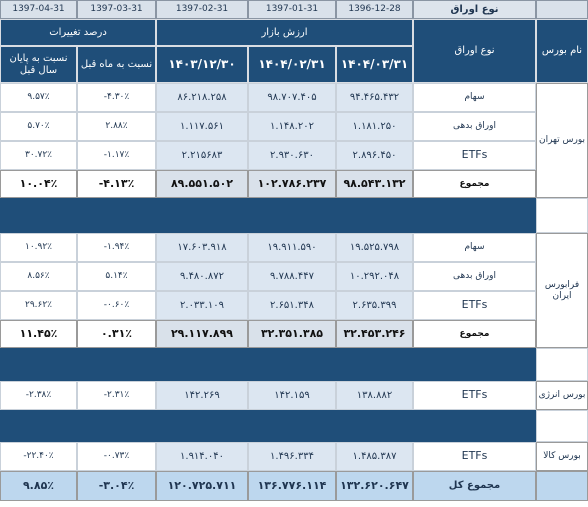 This screenshot has height=507, width=588. Describe the element at coordinates (374, 126) in the screenshot. I see `table-cell: ۱.۱۸۱.۲۵۰` at that location.